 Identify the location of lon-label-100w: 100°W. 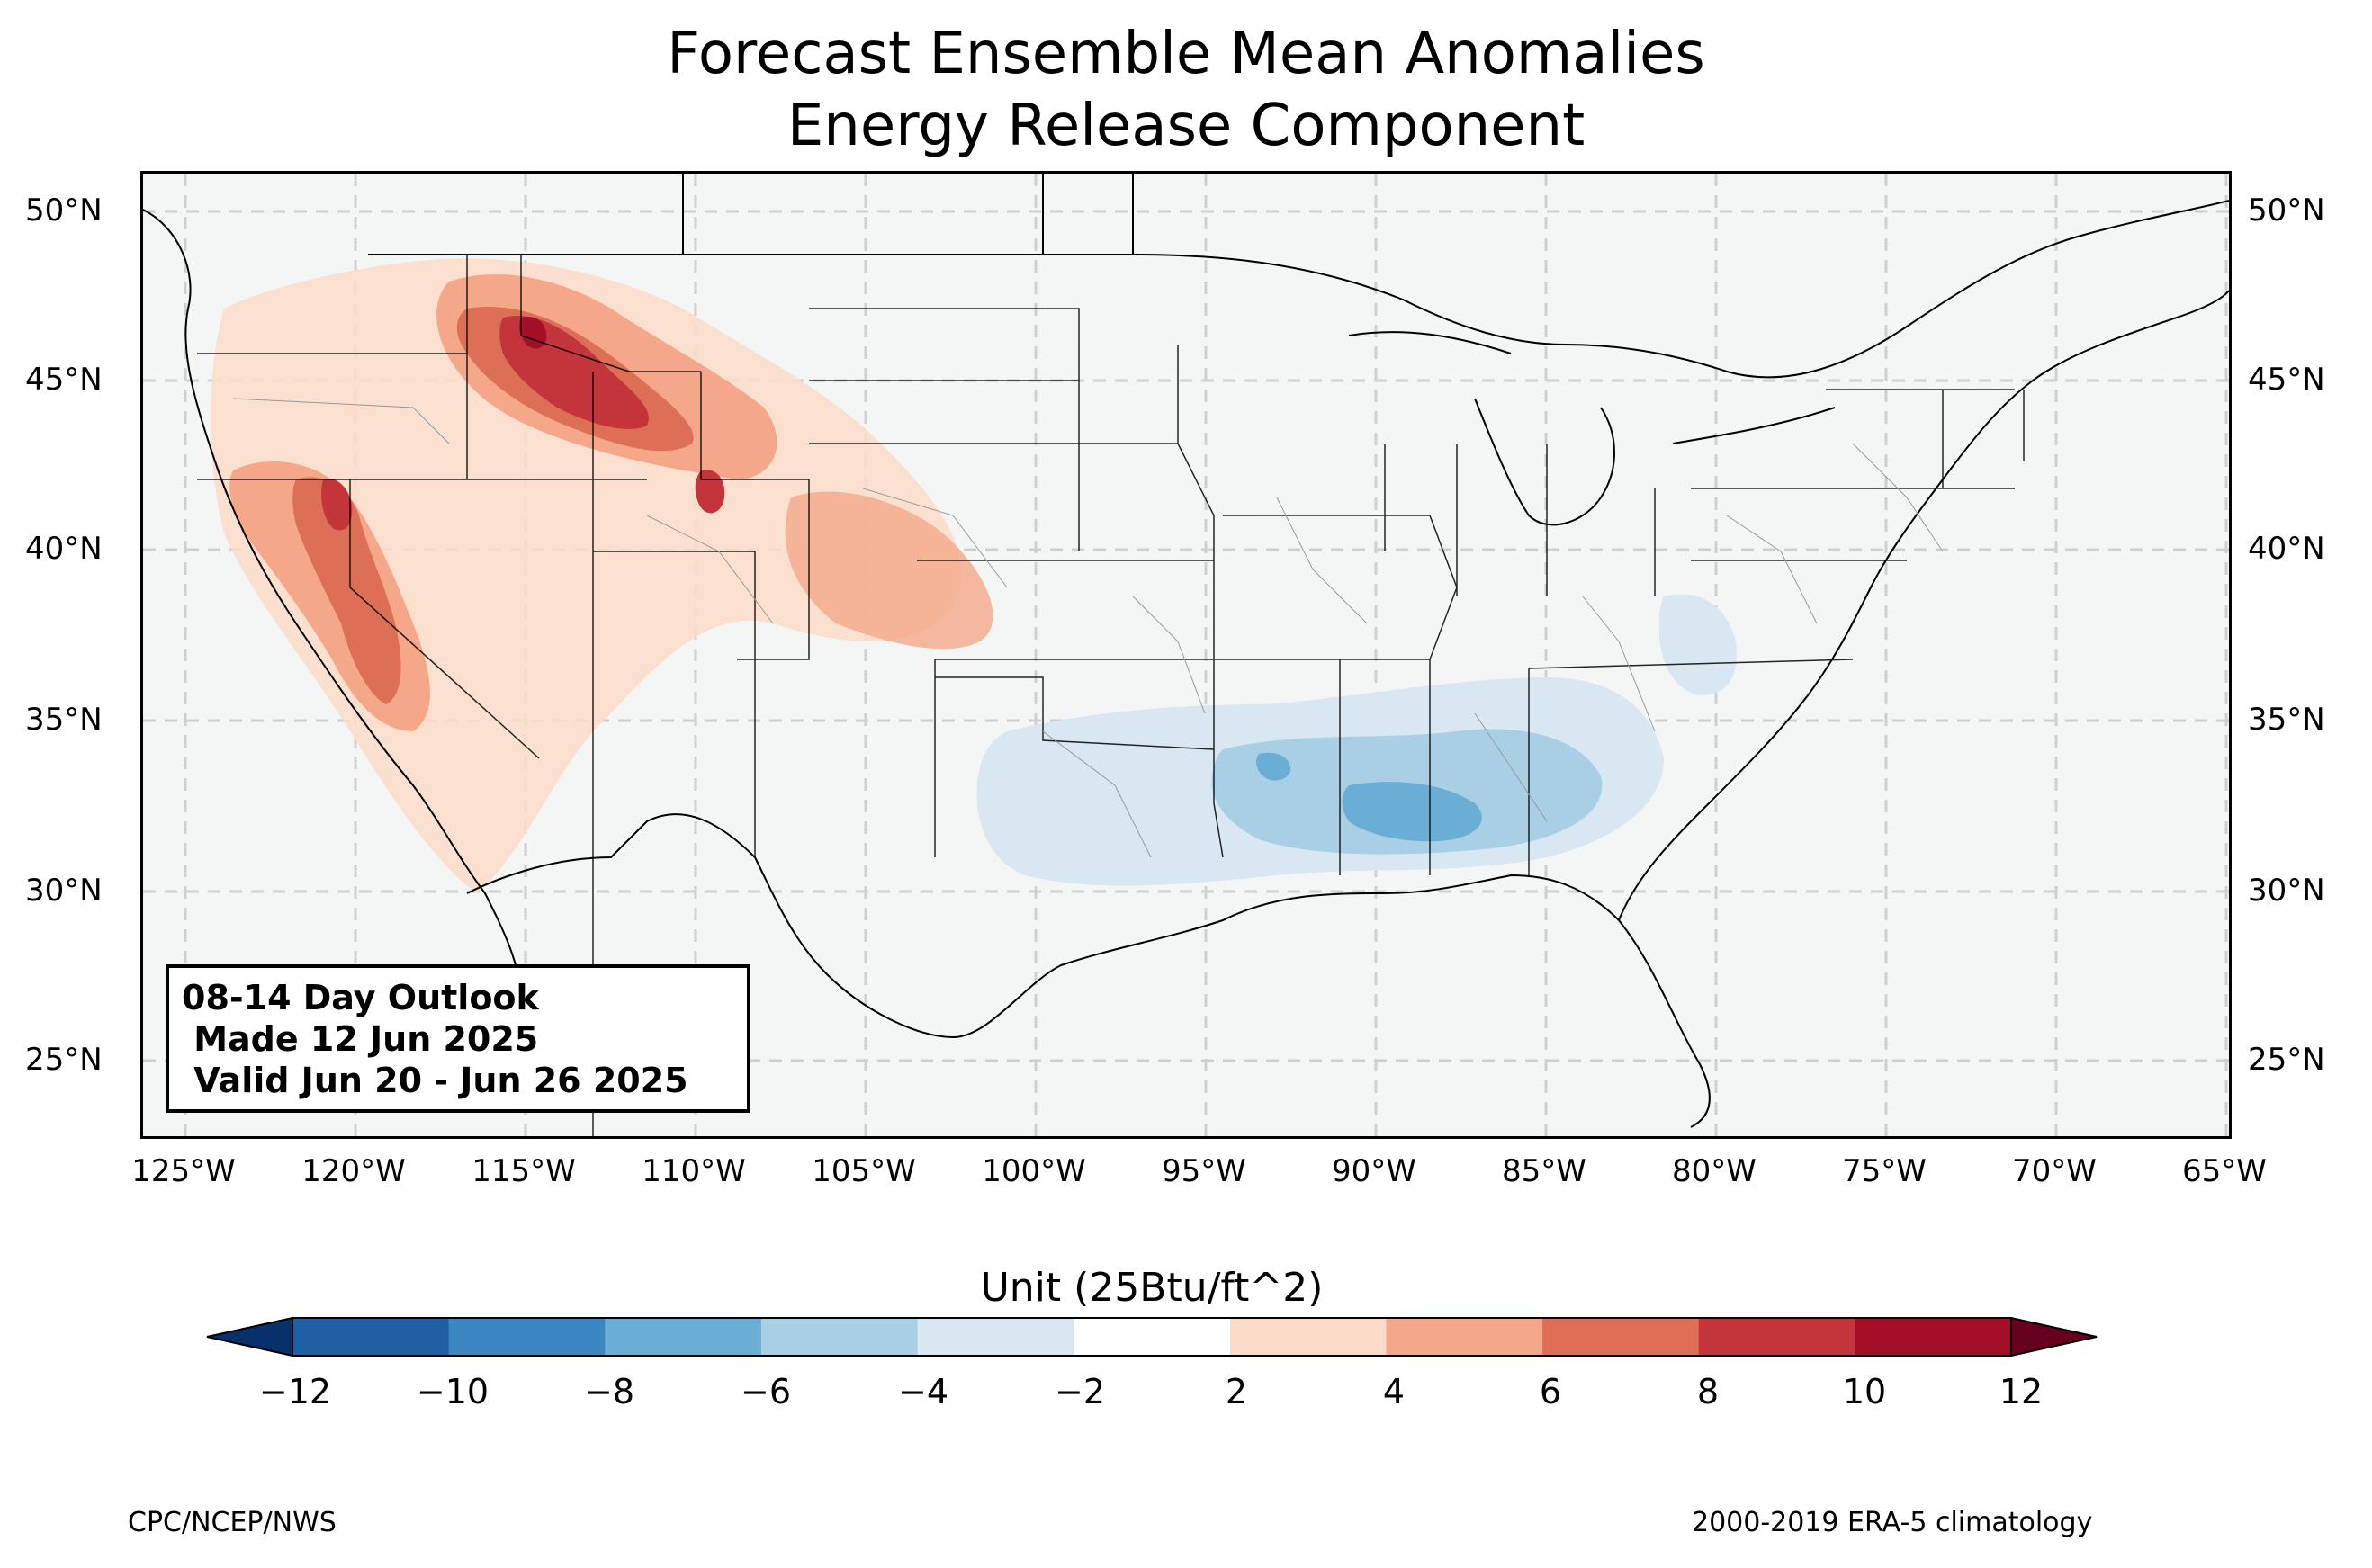
(1034, 1171).